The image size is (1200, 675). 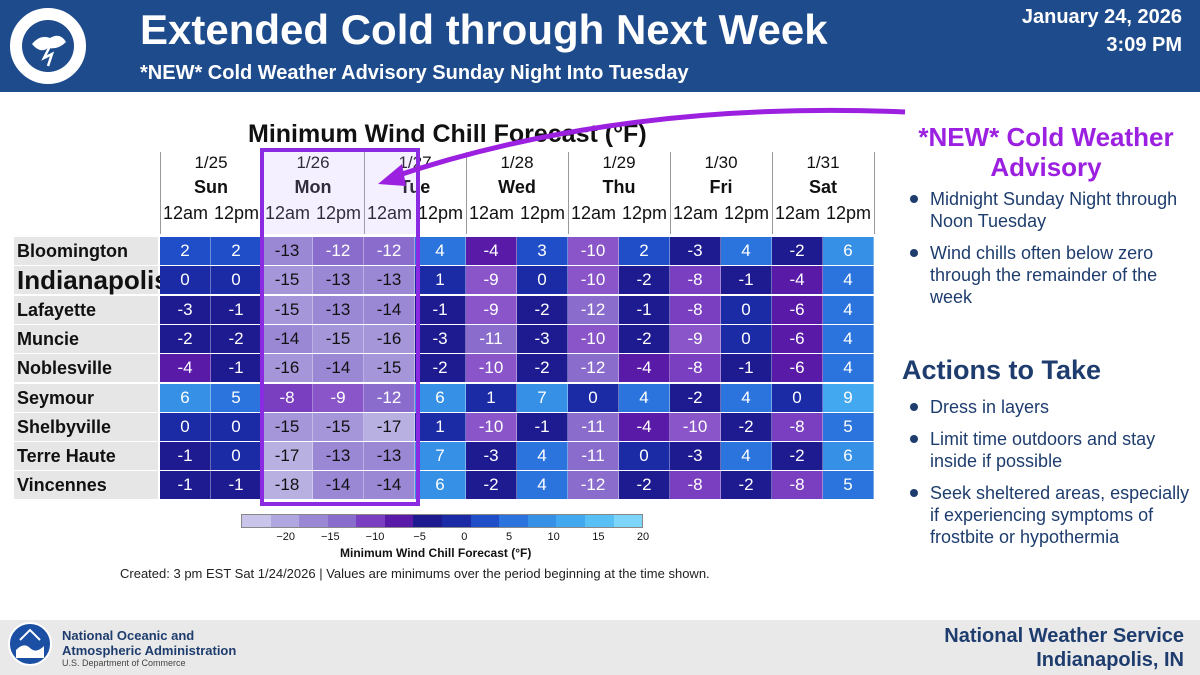 I want to click on header-subband, so click(x=600, y=75).